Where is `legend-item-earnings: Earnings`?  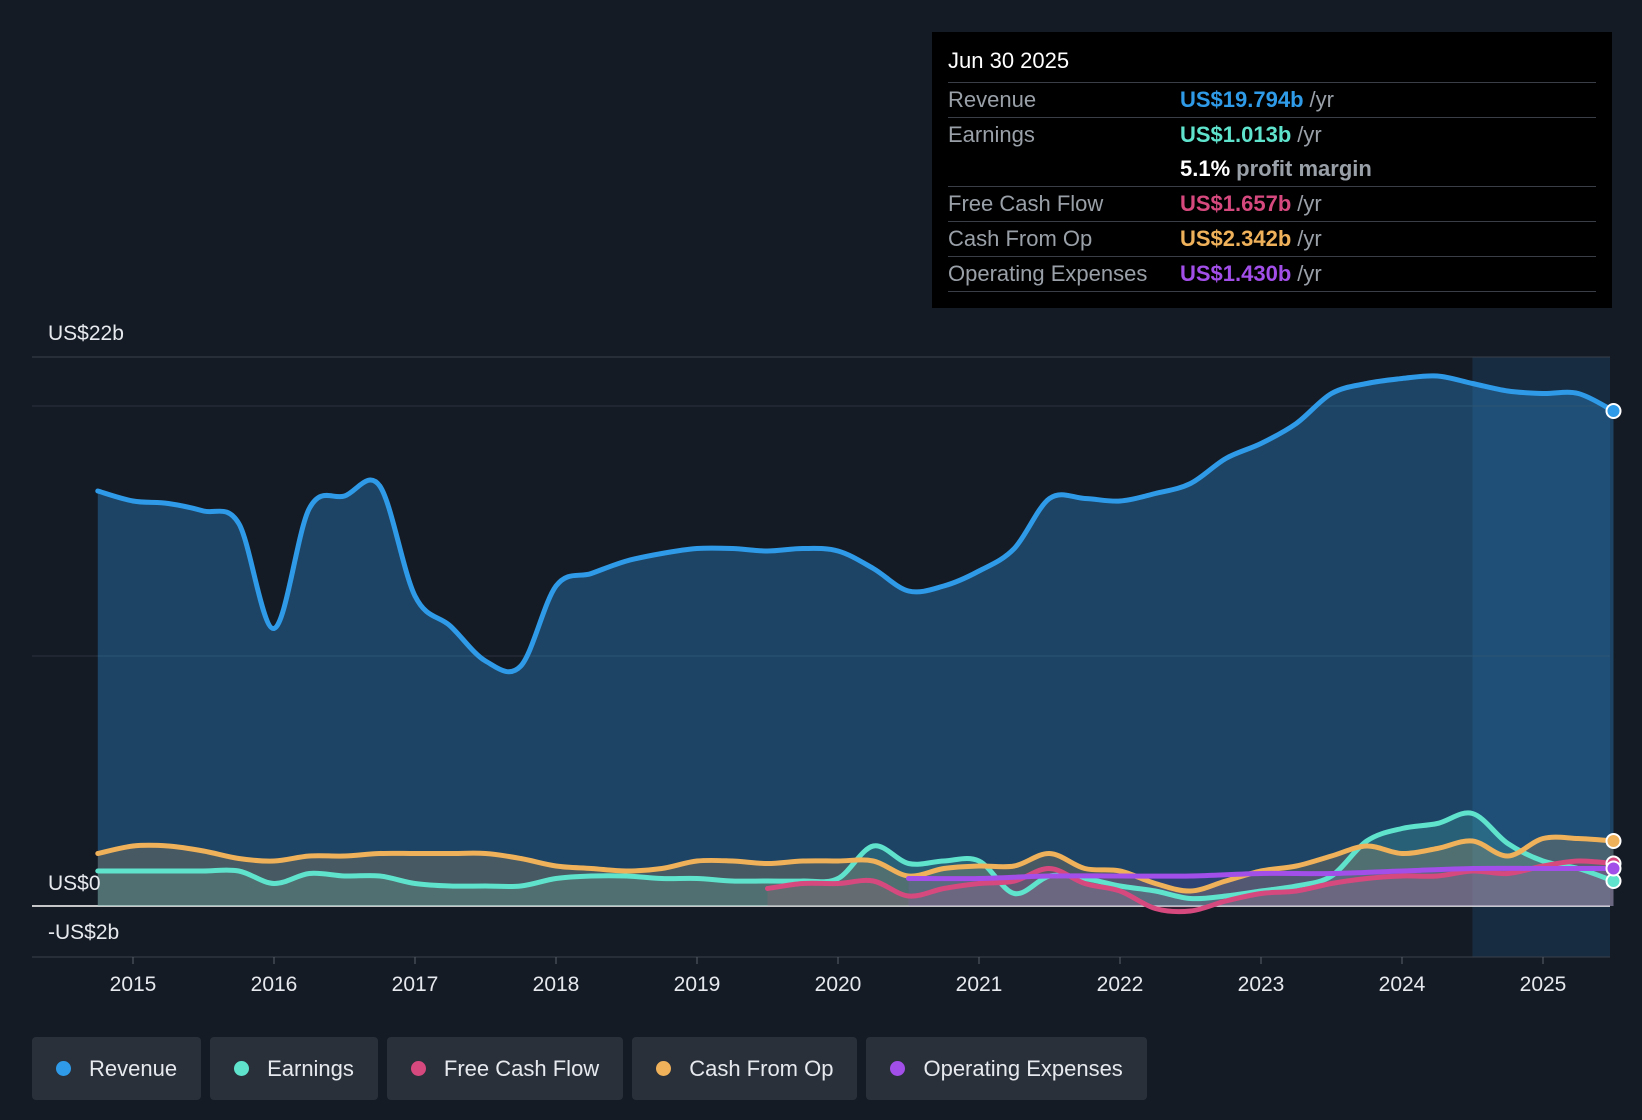 legend-item-earnings: Earnings is located at coordinates (294, 1068).